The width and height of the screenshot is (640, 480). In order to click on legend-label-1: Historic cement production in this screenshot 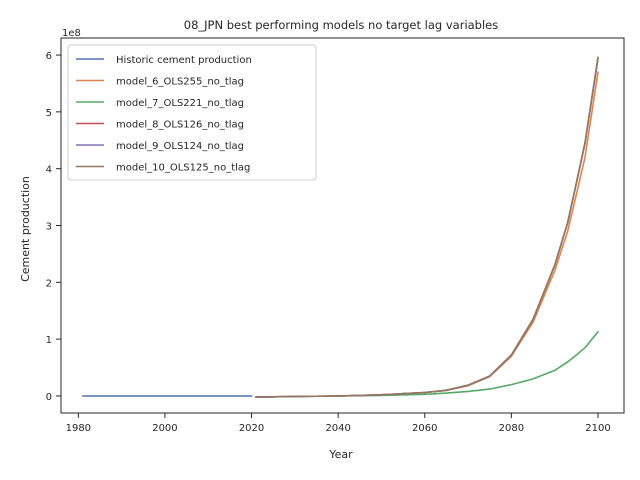, I will do `click(184, 60)`.